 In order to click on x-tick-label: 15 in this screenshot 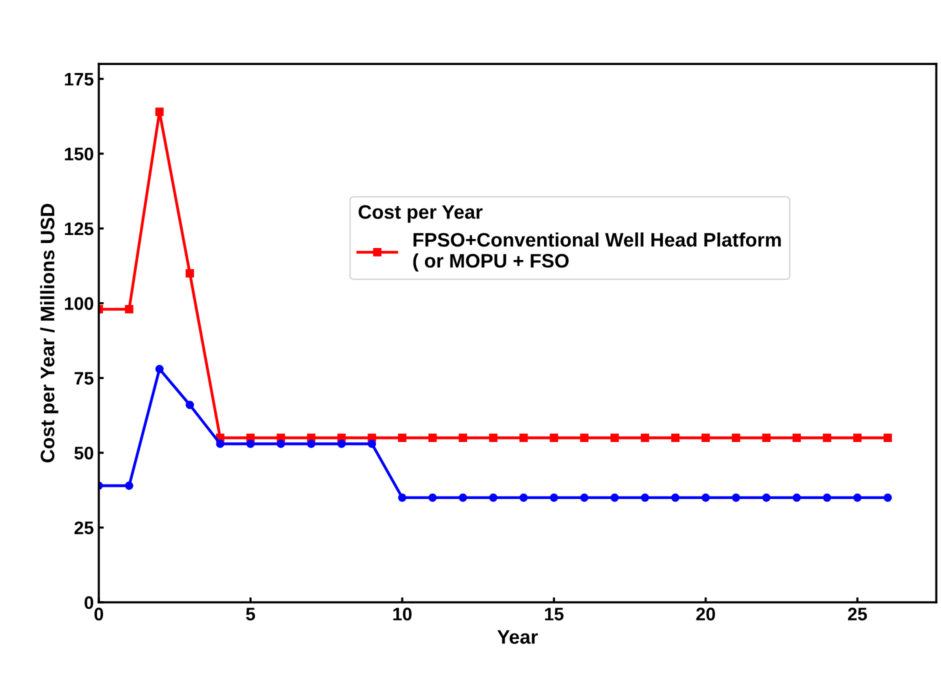, I will do `click(554, 614)`.